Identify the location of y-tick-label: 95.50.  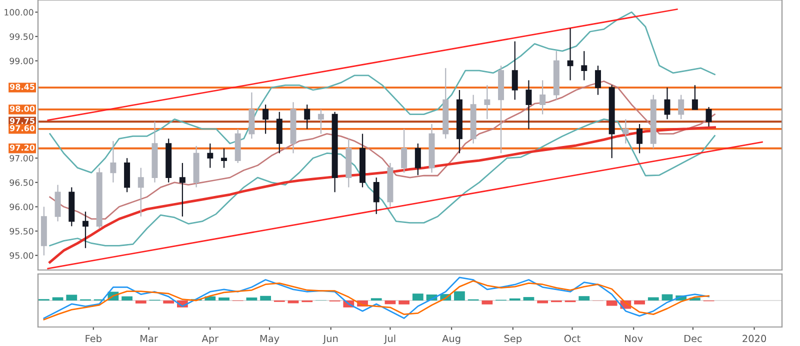
(22, 231).